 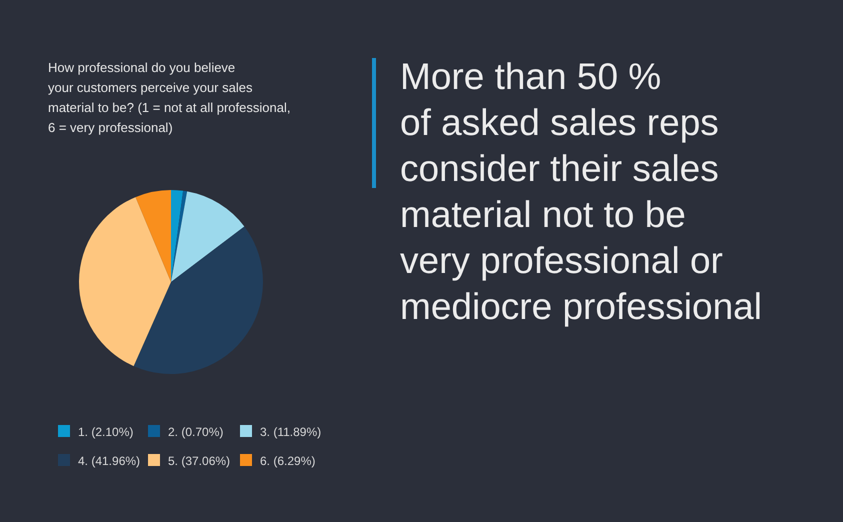 I want to click on chart-title: How professional do you believe your customers perceive your sales material to be? (1 = not at all professional, 6 = very professional), so click(x=169, y=97).